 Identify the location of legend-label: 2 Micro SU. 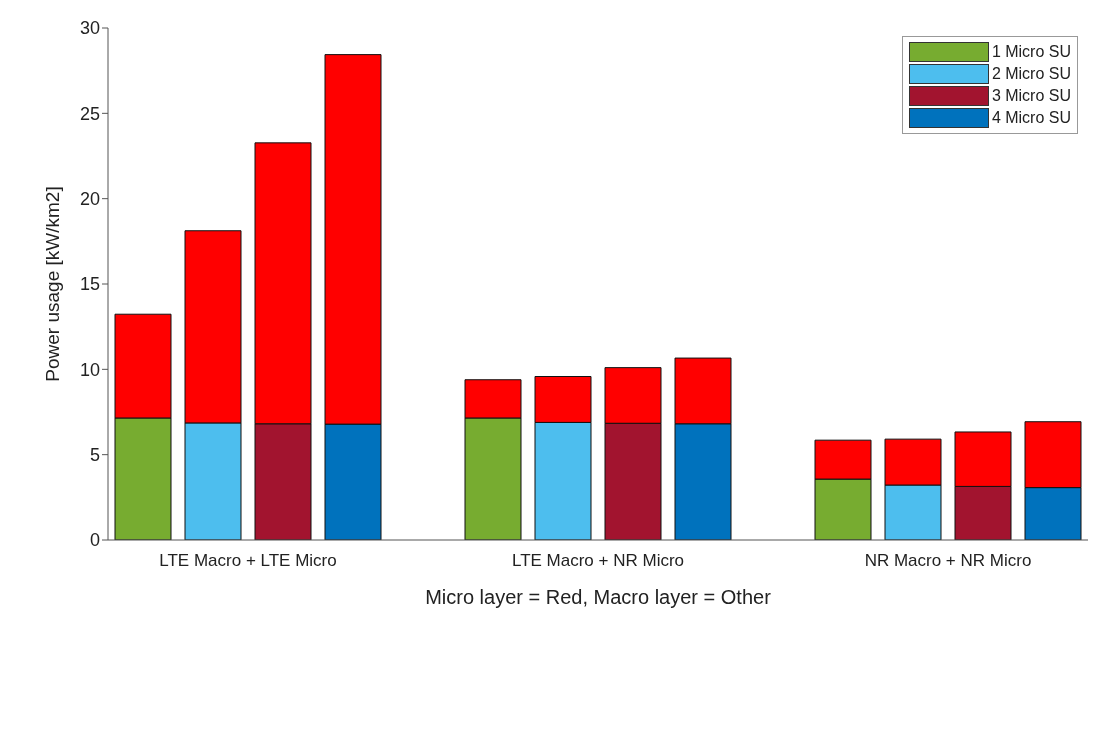
(1031, 74).